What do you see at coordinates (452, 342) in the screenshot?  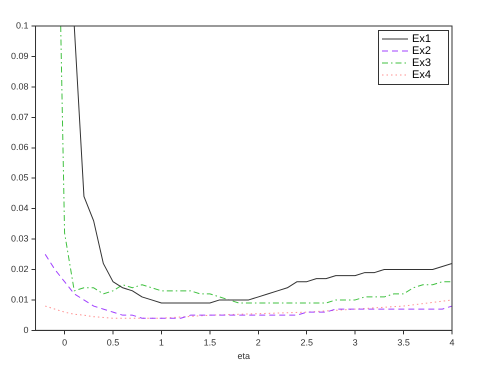 I see `x-tick-label: 4` at bounding box center [452, 342].